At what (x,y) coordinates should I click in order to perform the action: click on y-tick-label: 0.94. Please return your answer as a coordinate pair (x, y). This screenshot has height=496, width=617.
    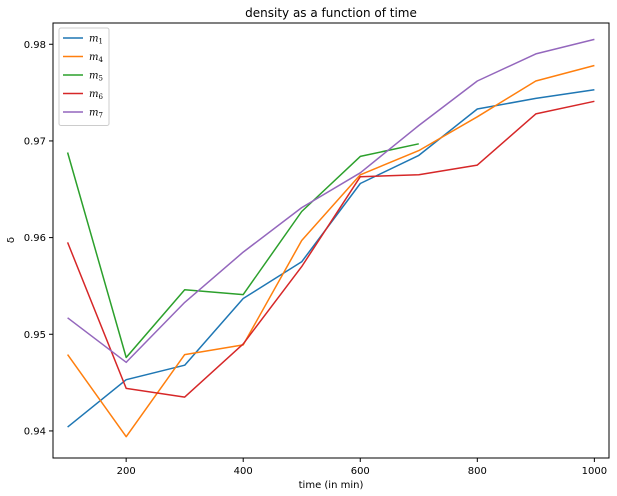
    Looking at the image, I should click on (35, 431).